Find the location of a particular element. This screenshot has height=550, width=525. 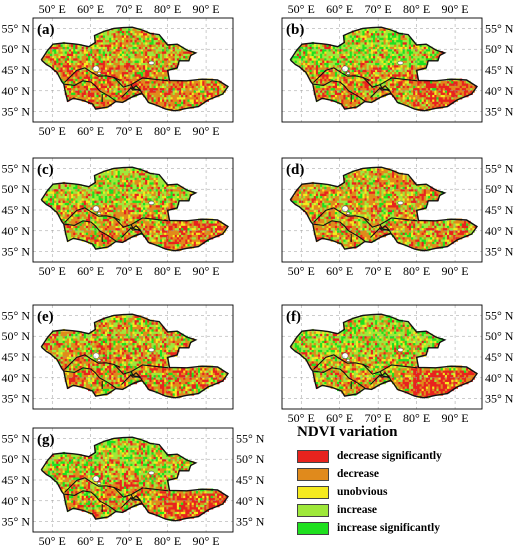

panel-label: (a) is located at coordinates (46, 30).